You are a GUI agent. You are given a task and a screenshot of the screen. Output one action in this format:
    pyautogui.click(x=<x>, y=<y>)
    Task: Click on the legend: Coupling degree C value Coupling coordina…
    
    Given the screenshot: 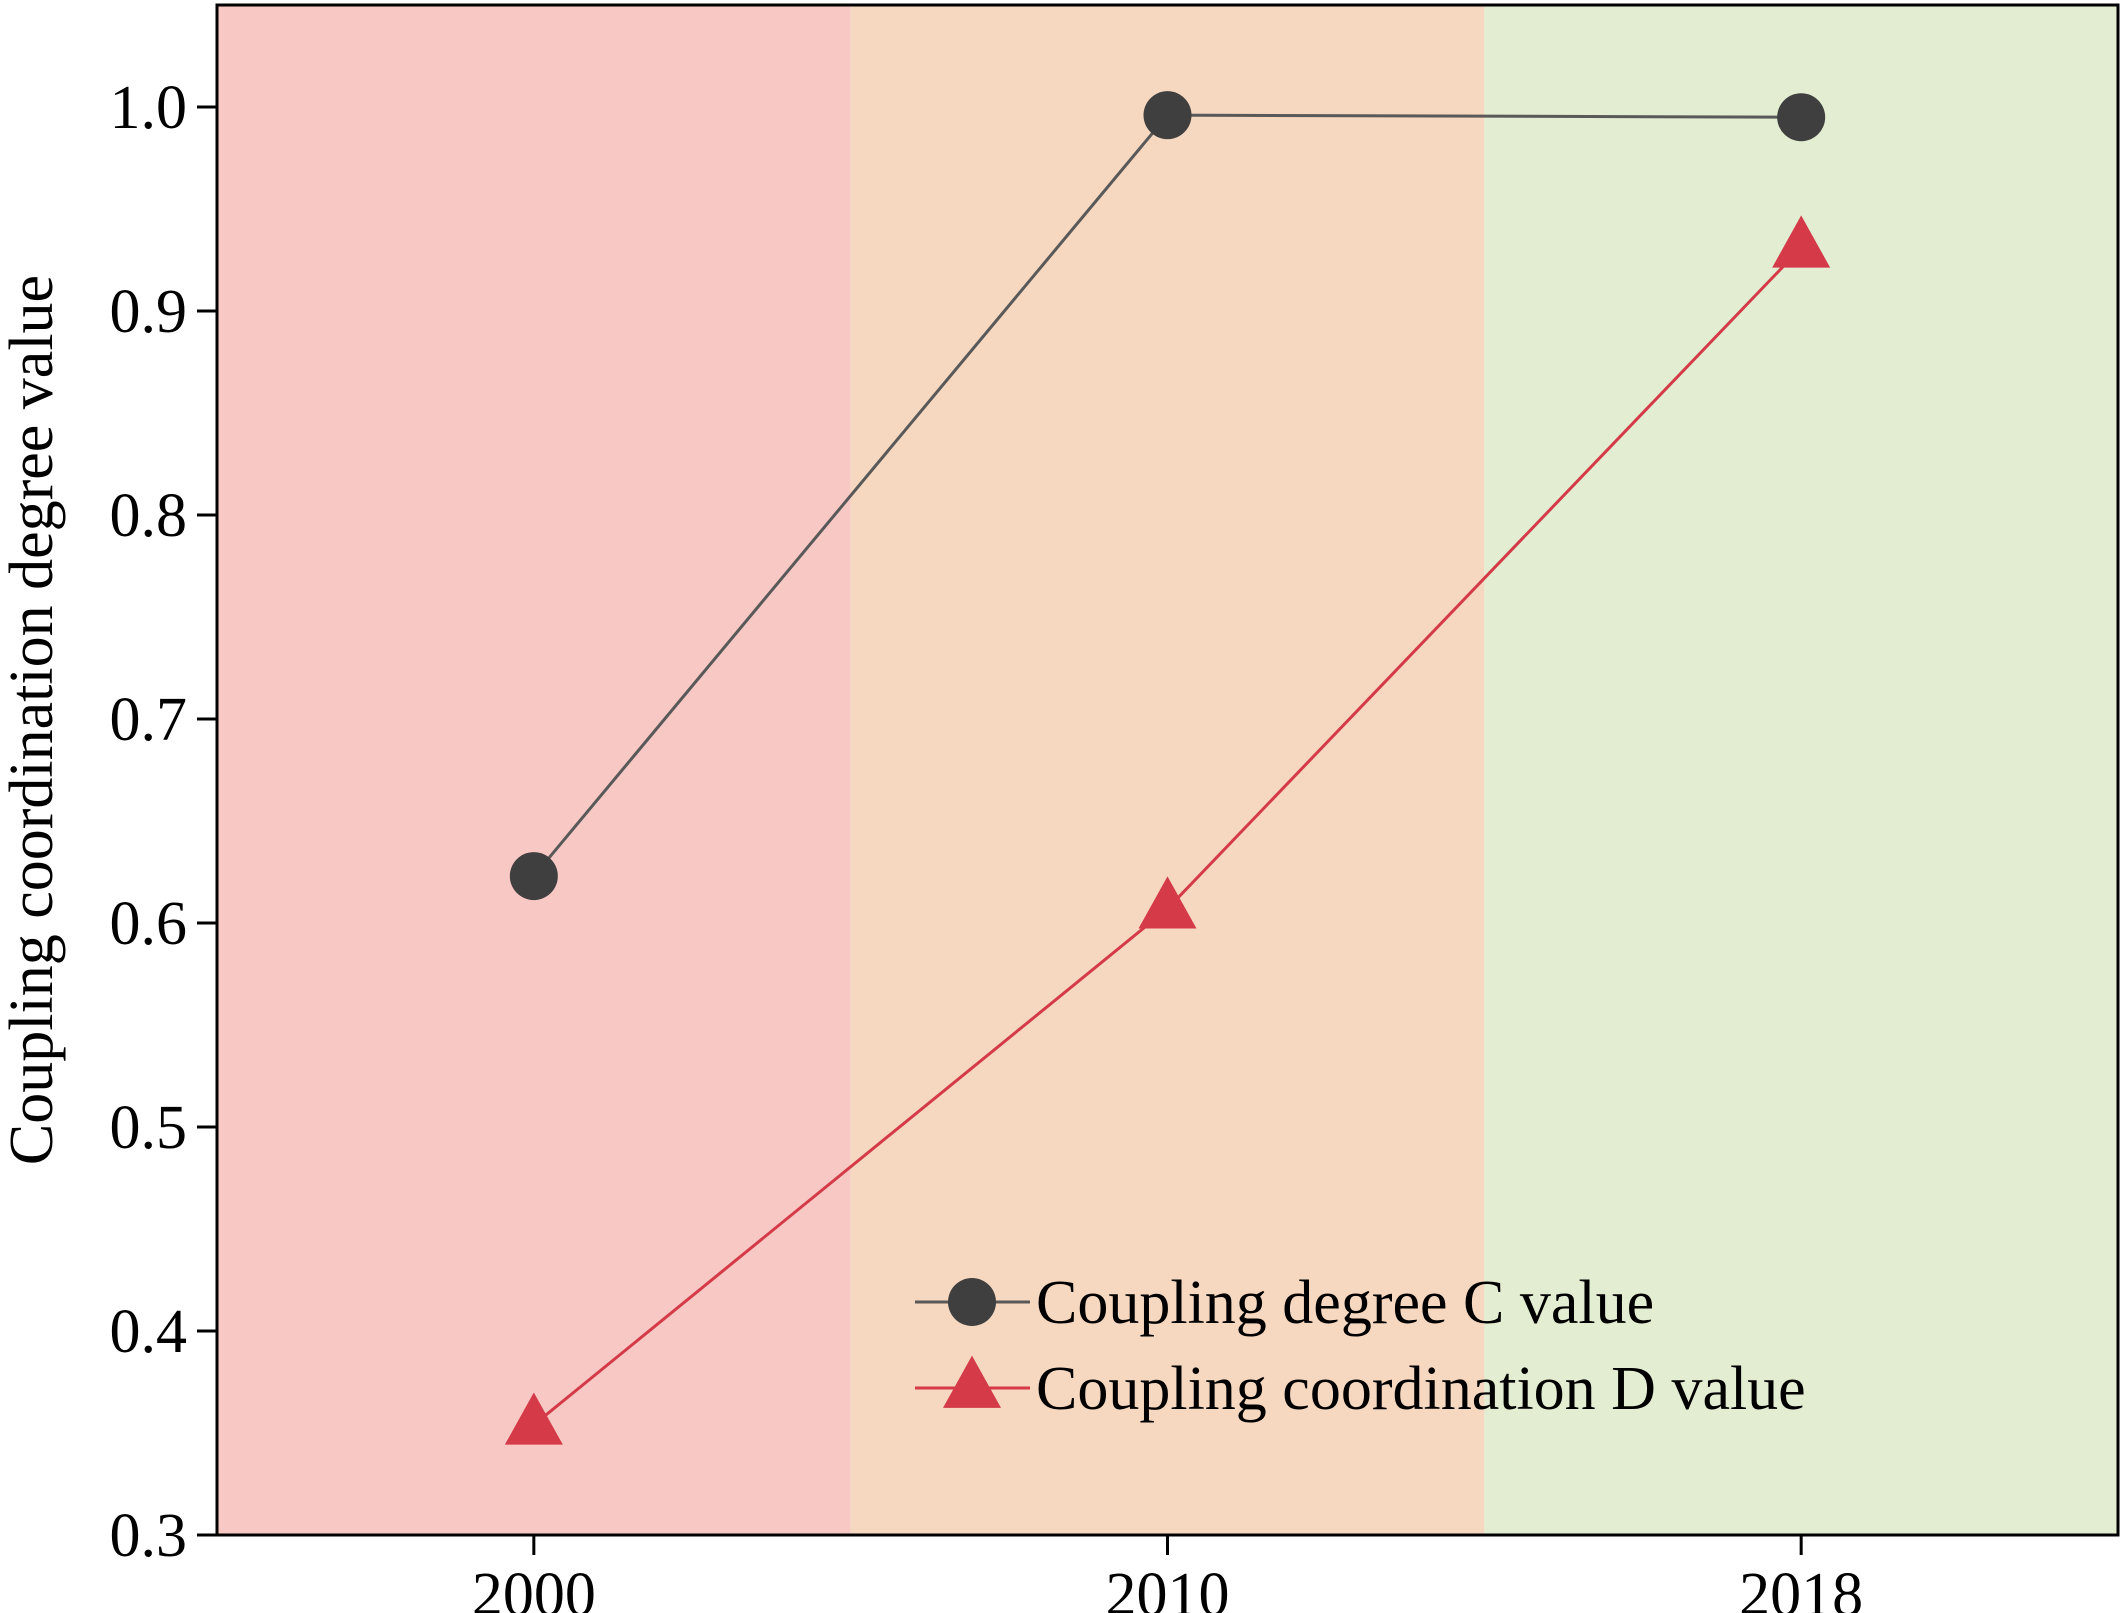 What is the action you would take?
    pyautogui.click(x=1360, y=1346)
    